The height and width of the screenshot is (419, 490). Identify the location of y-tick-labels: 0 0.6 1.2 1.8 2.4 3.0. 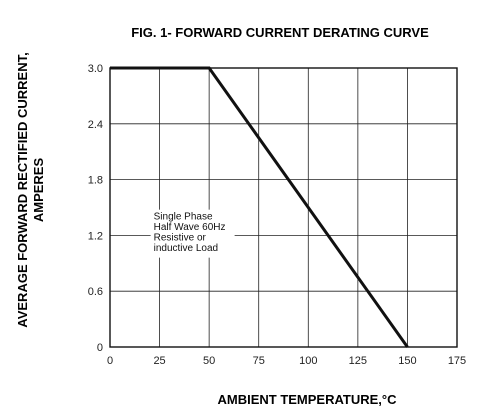
(95, 208).